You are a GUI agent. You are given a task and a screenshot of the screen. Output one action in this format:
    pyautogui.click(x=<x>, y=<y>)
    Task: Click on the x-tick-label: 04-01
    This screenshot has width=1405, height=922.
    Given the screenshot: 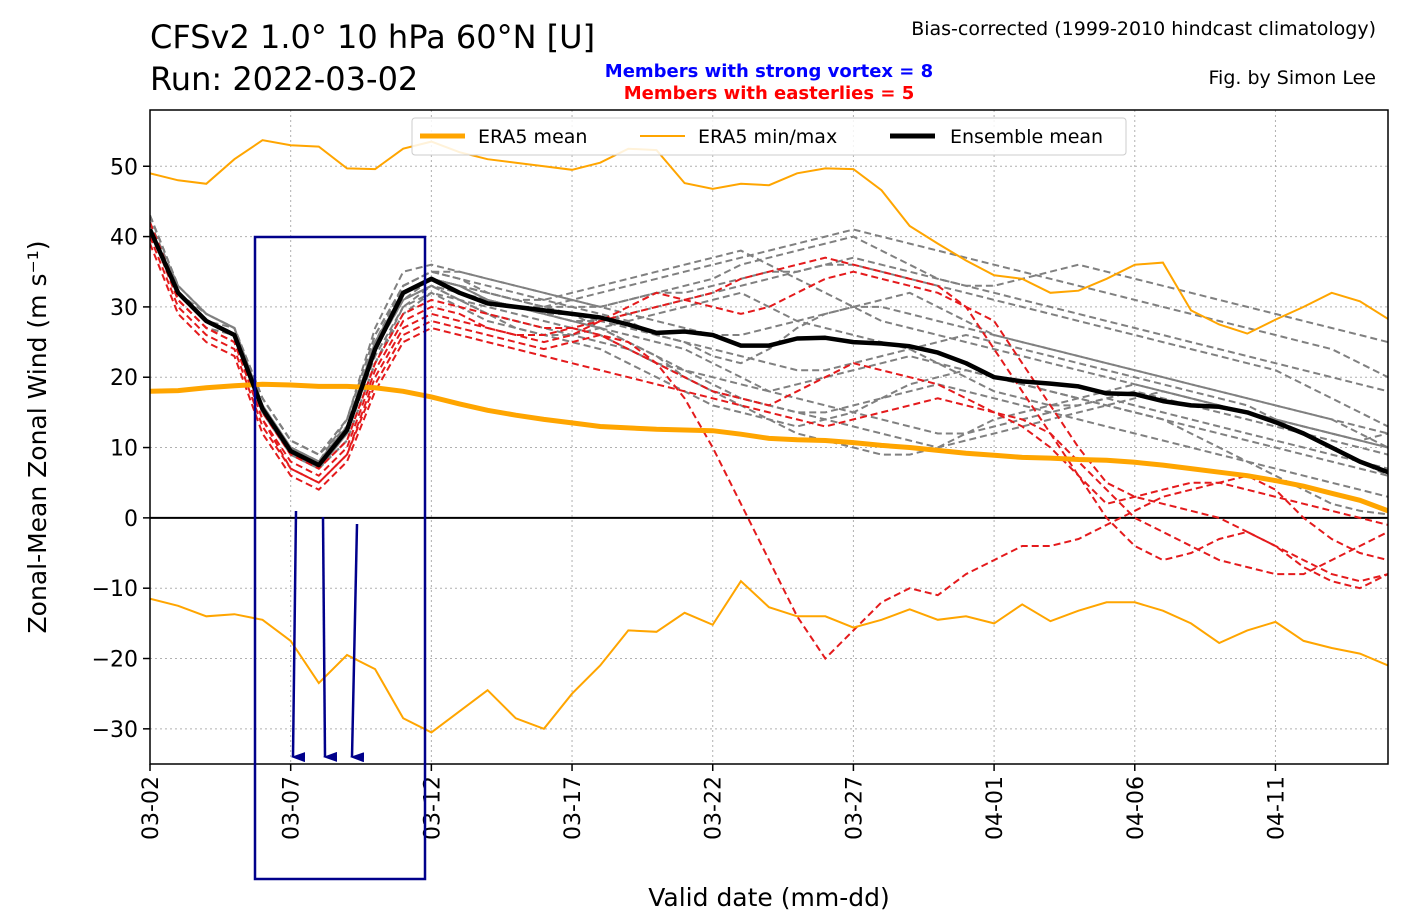 What is the action you would take?
    pyautogui.click(x=995, y=808)
    